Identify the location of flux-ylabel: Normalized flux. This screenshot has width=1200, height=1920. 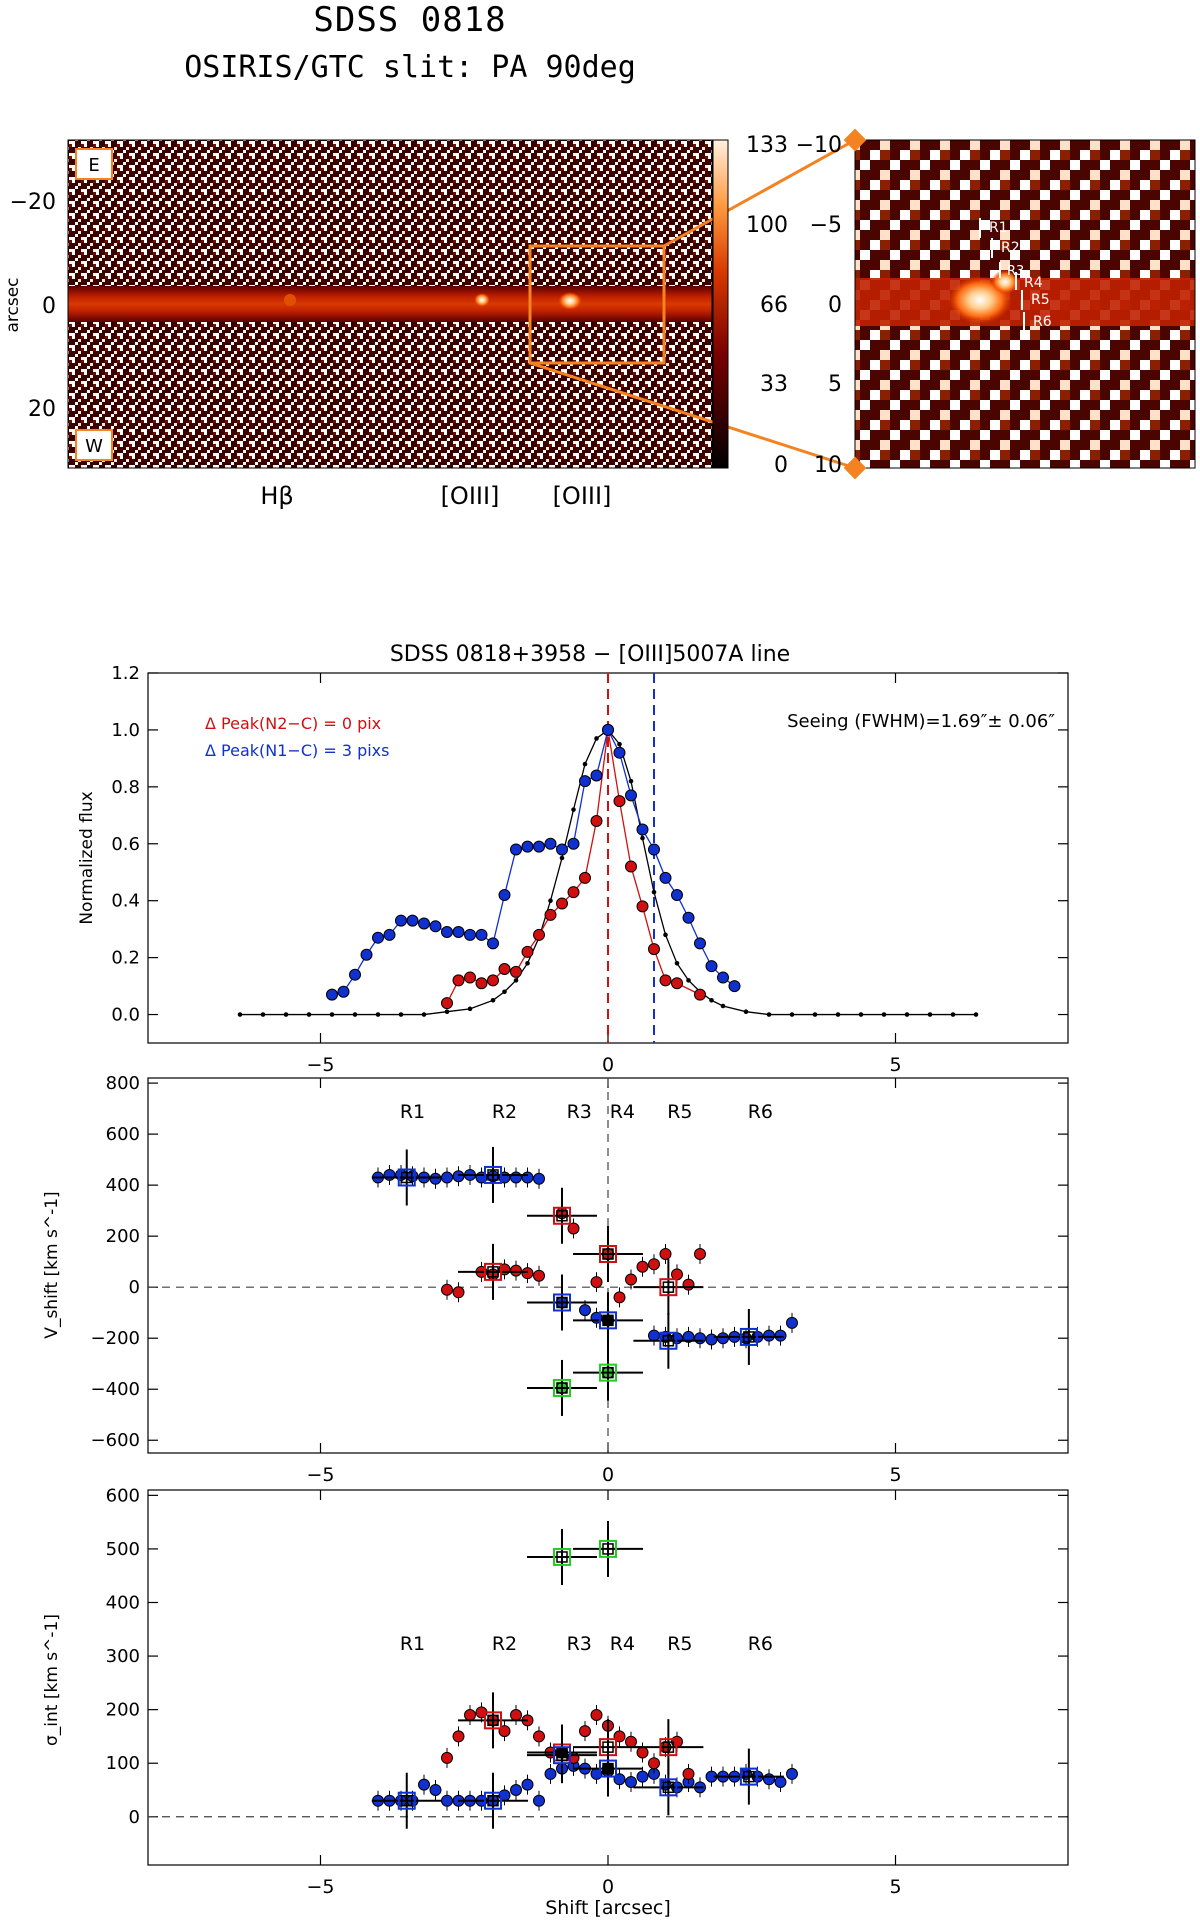
(87, 857).